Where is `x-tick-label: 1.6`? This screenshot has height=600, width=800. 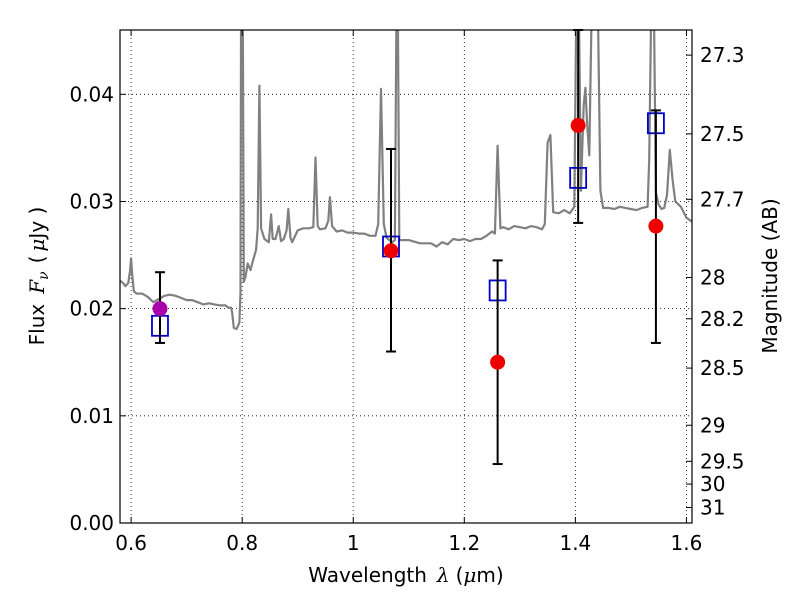
x-tick-label: 1.6 is located at coordinates (687, 543).